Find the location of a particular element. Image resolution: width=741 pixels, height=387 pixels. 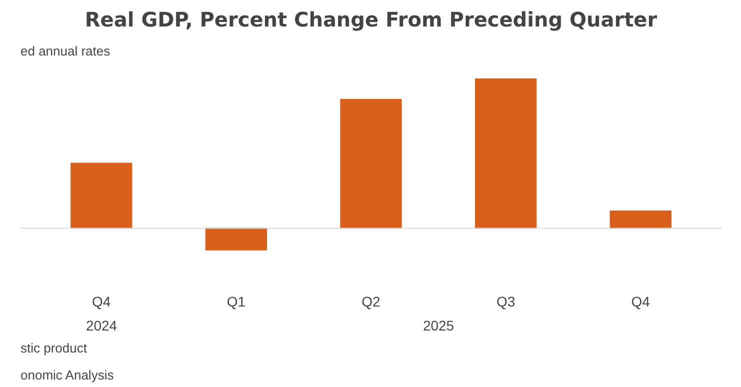

chart-subtitle: ed annual rates is located at coordinates (65, 51).